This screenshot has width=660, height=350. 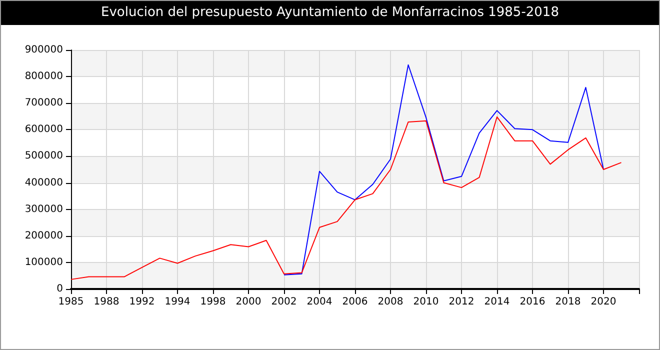 What do you see at coordinates (330, 13) in the screenshot?
I see `chart-title: Evolucion del presupuesto Ayuntamiento de Monfarracinos 1985-2018` at bounding box center [330, 13].